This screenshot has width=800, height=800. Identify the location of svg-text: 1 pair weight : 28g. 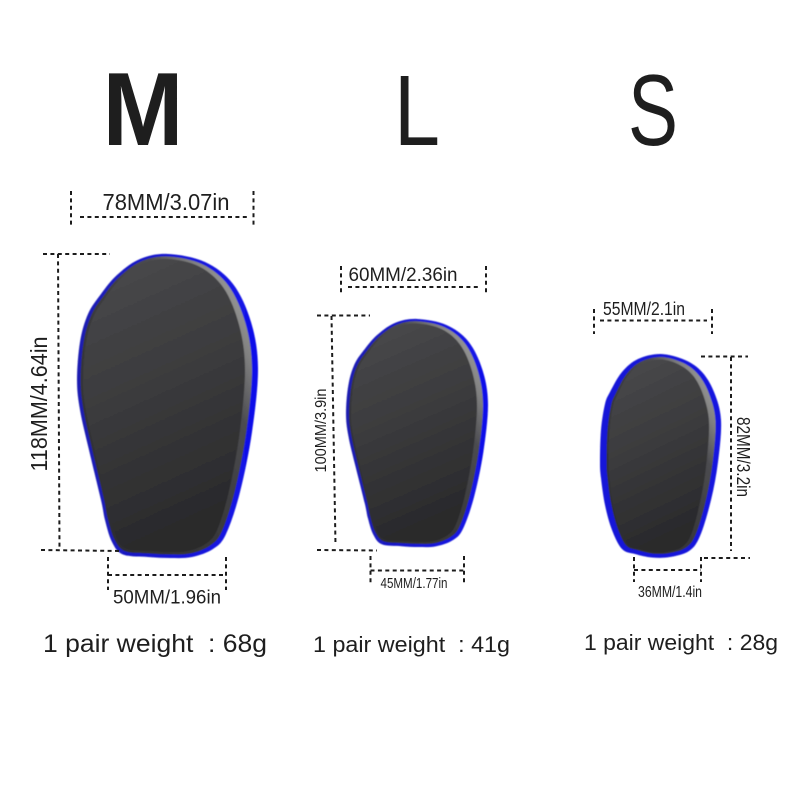
(681, 642).